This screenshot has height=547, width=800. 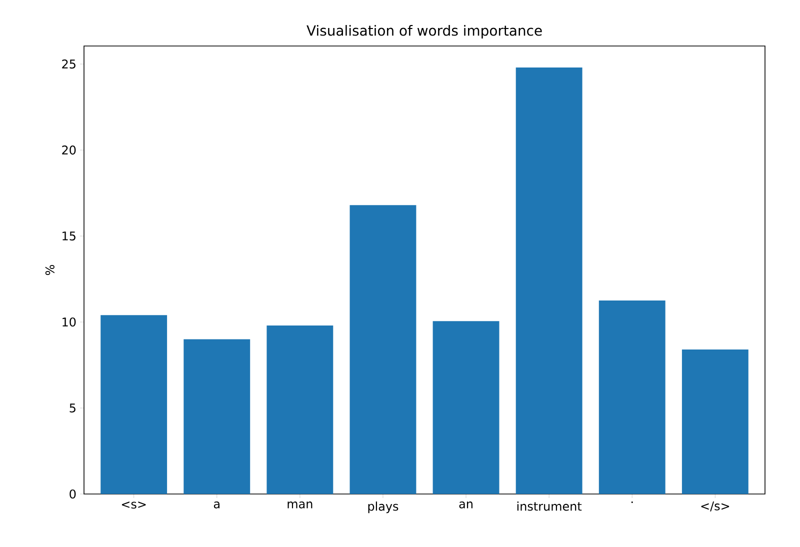 What do you see at coordinates (73, 408) in the screenshot?
I see `y-tick-label: 5` at bounding box center [73, 408].